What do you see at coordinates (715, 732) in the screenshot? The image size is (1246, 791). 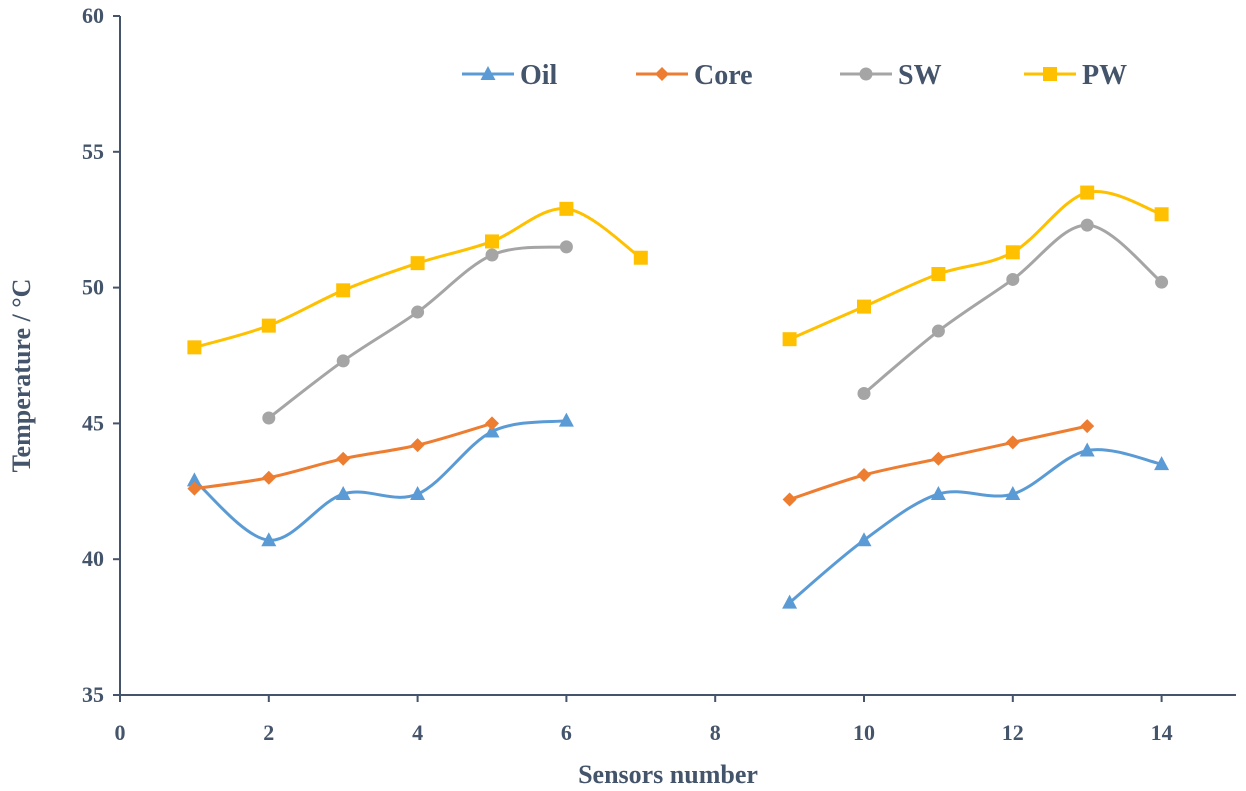 I see `x-tick-label: 8` at bounding box center [715, 732].